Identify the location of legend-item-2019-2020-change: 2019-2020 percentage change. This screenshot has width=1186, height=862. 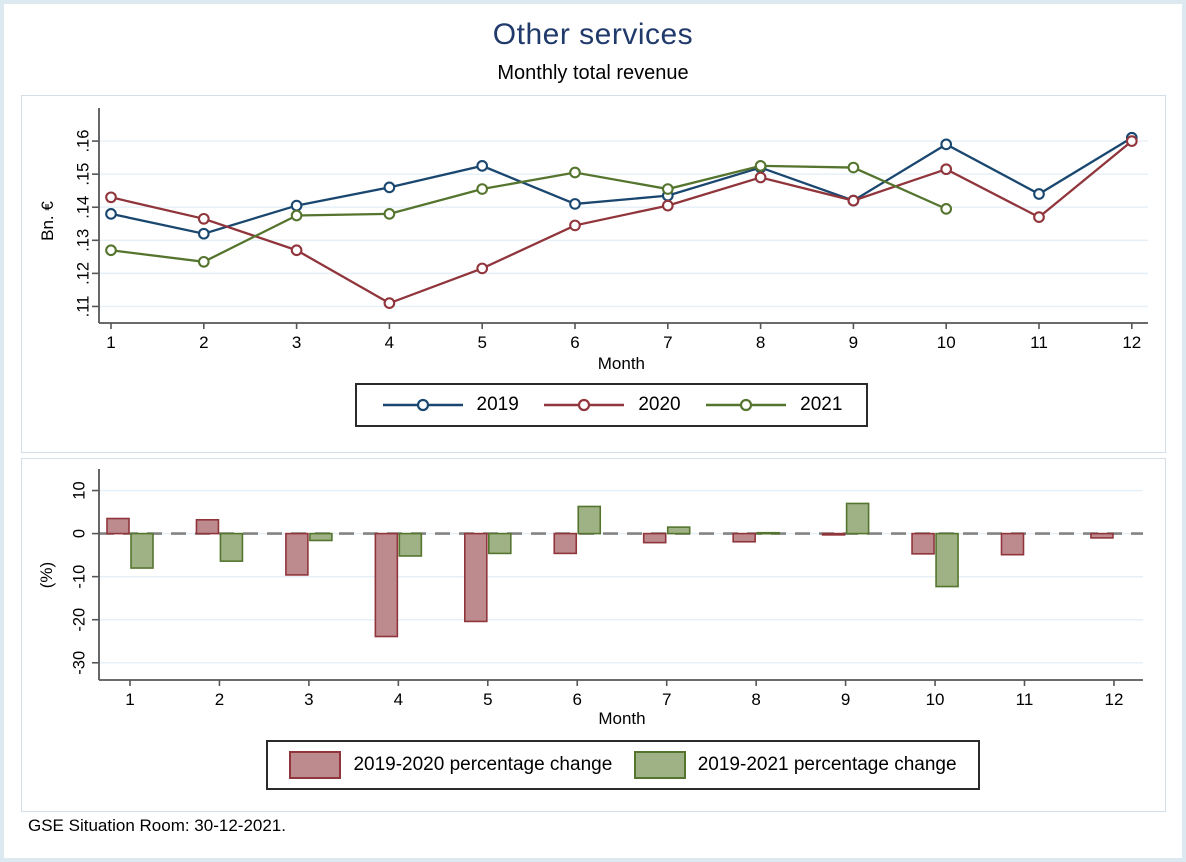
(450, 765).